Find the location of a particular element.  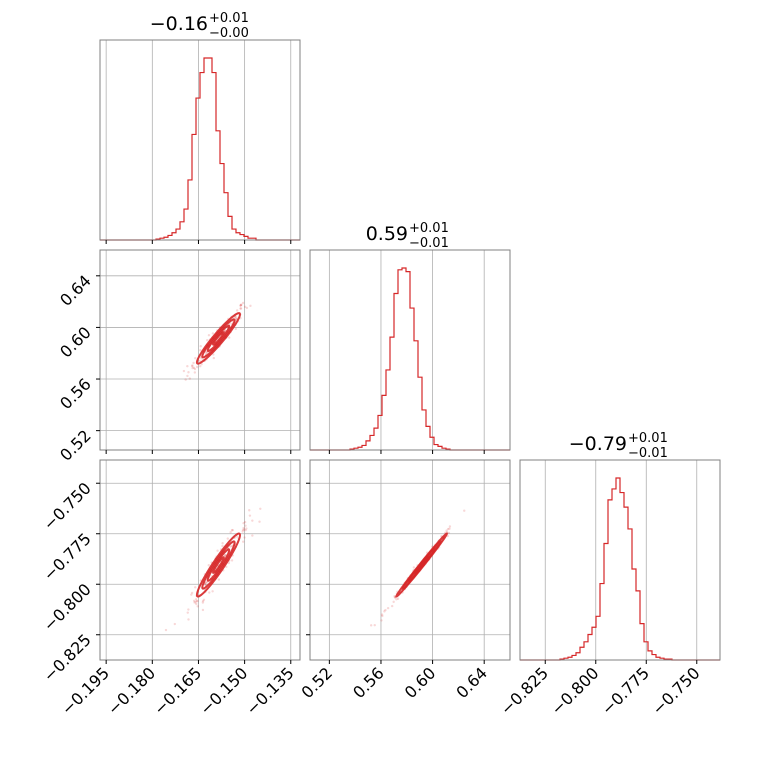

title-param-1-plus: +0.01 is located at coordinates (429, 228).